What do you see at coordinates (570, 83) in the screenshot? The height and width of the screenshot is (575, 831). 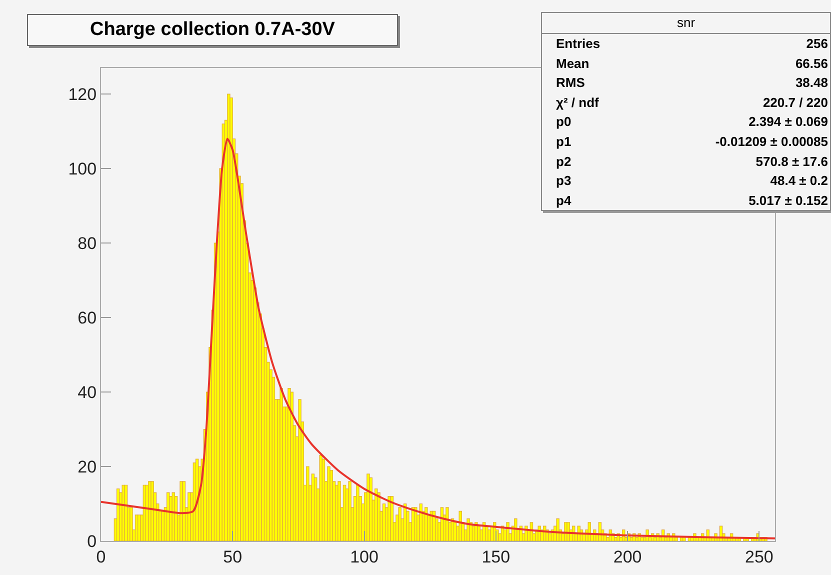 I see `annotation: RMS` at bounding box center [570, 83].